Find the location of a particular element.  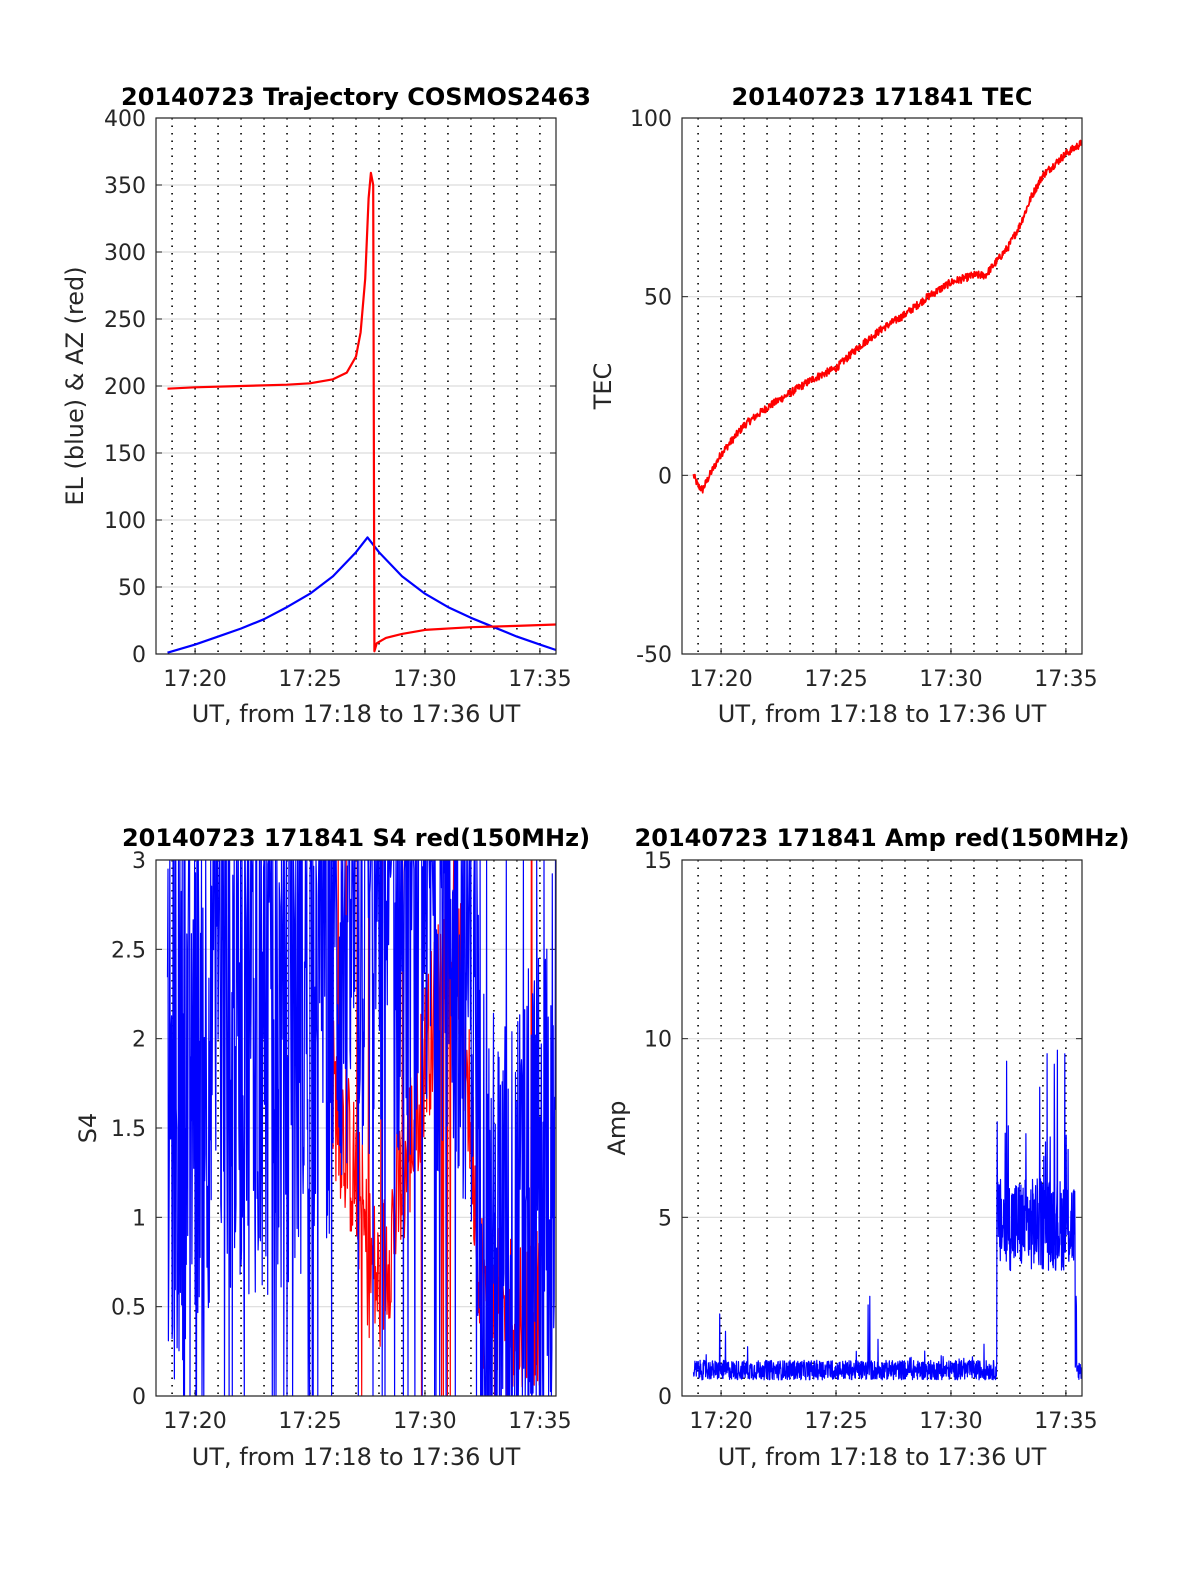

y-tick-label: 250 is located at coordinates (125, 320).